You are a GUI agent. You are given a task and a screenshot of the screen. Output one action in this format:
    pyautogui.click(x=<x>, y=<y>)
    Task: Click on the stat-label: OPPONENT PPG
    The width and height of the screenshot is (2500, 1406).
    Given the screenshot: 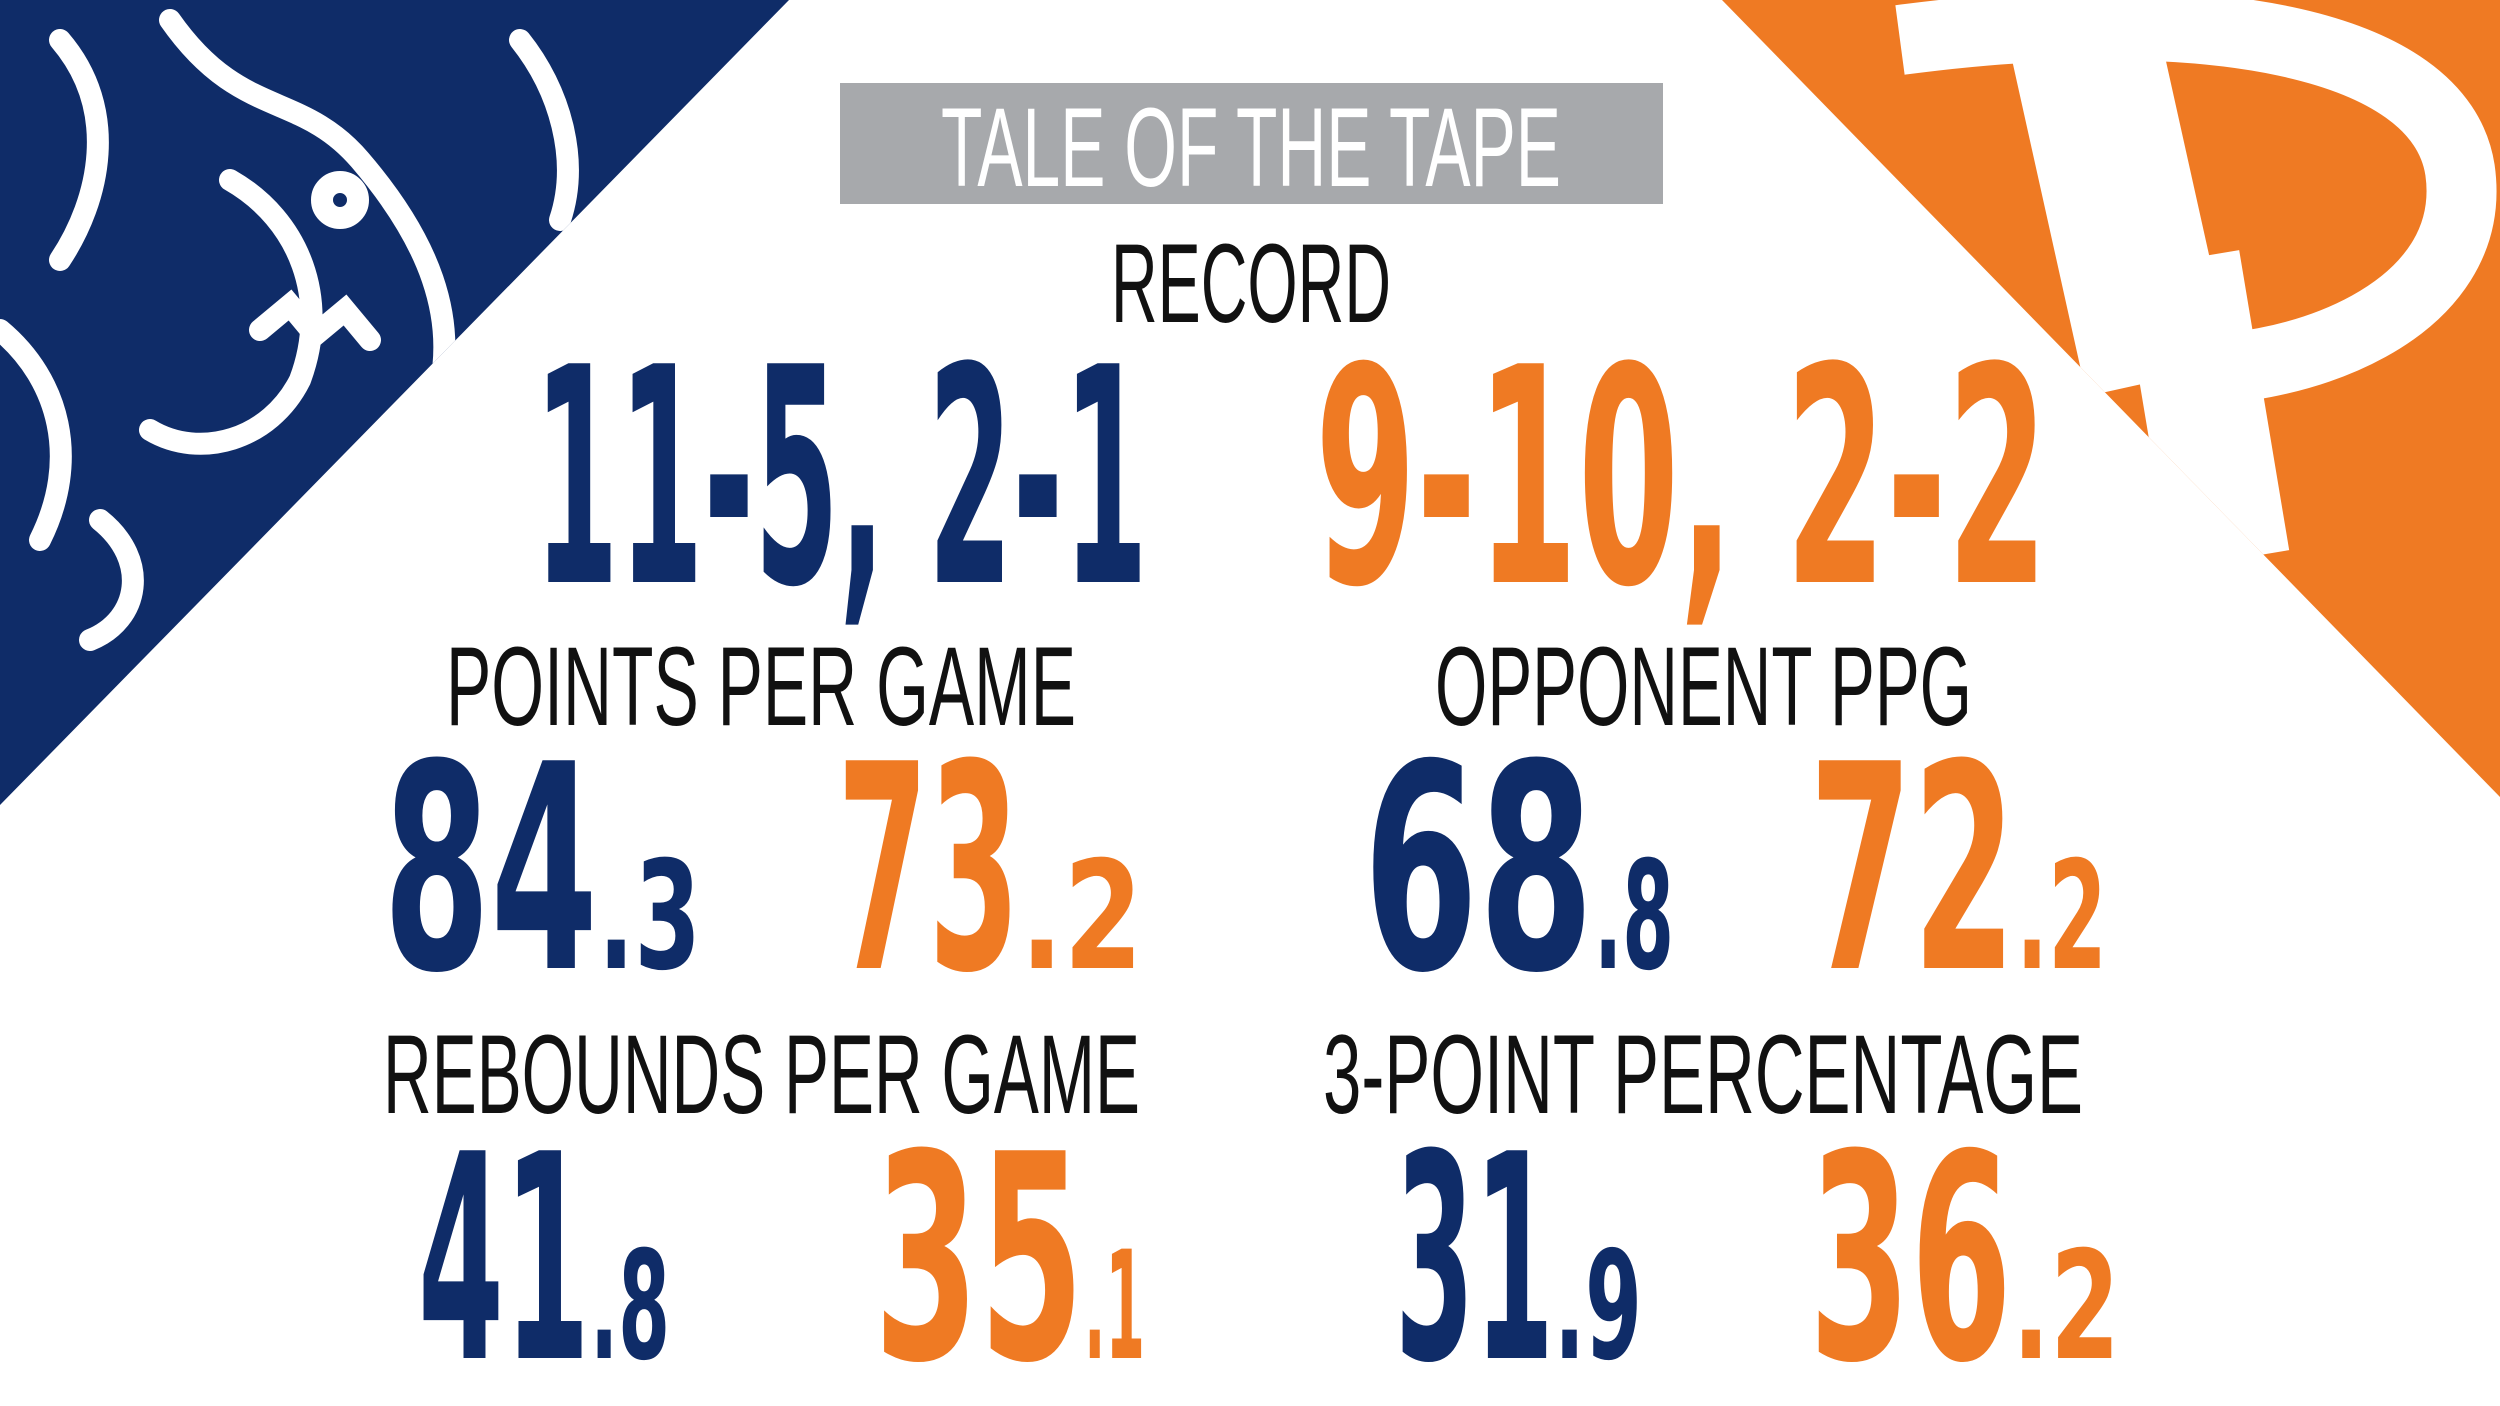 What is the action you would take?
    pyautogui.click(x=1703, y=686)
    